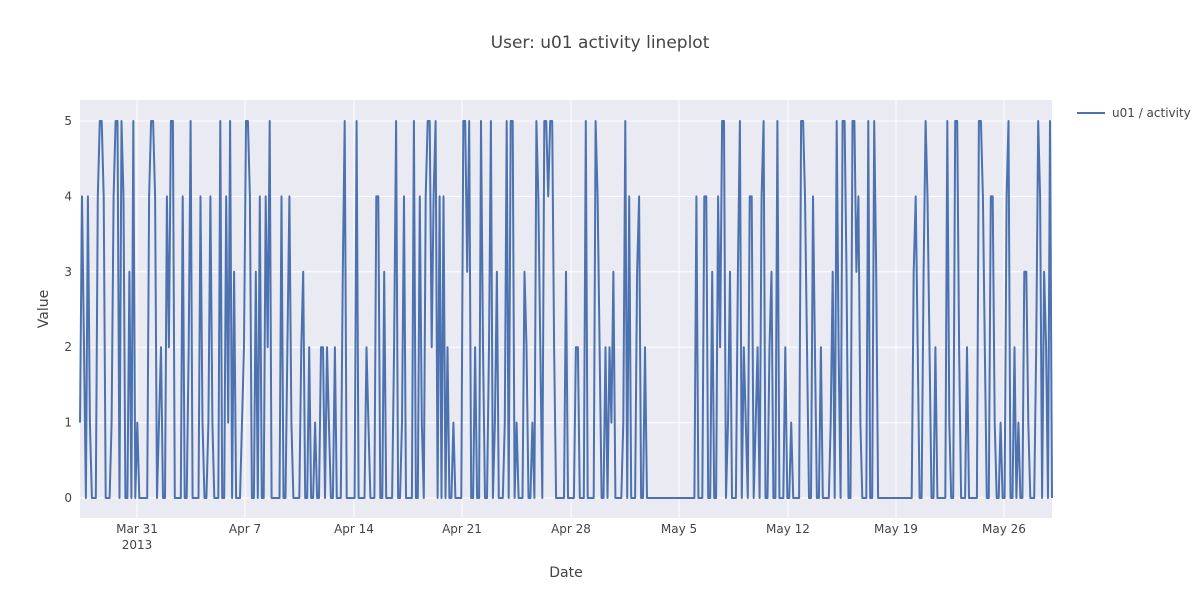 The width and height of the screenshot is (1200, 600). What do you see at coordinates (896, 529) in the screenshot?
I see `x-tick-label: May 19` at bounding box center [896, 529].